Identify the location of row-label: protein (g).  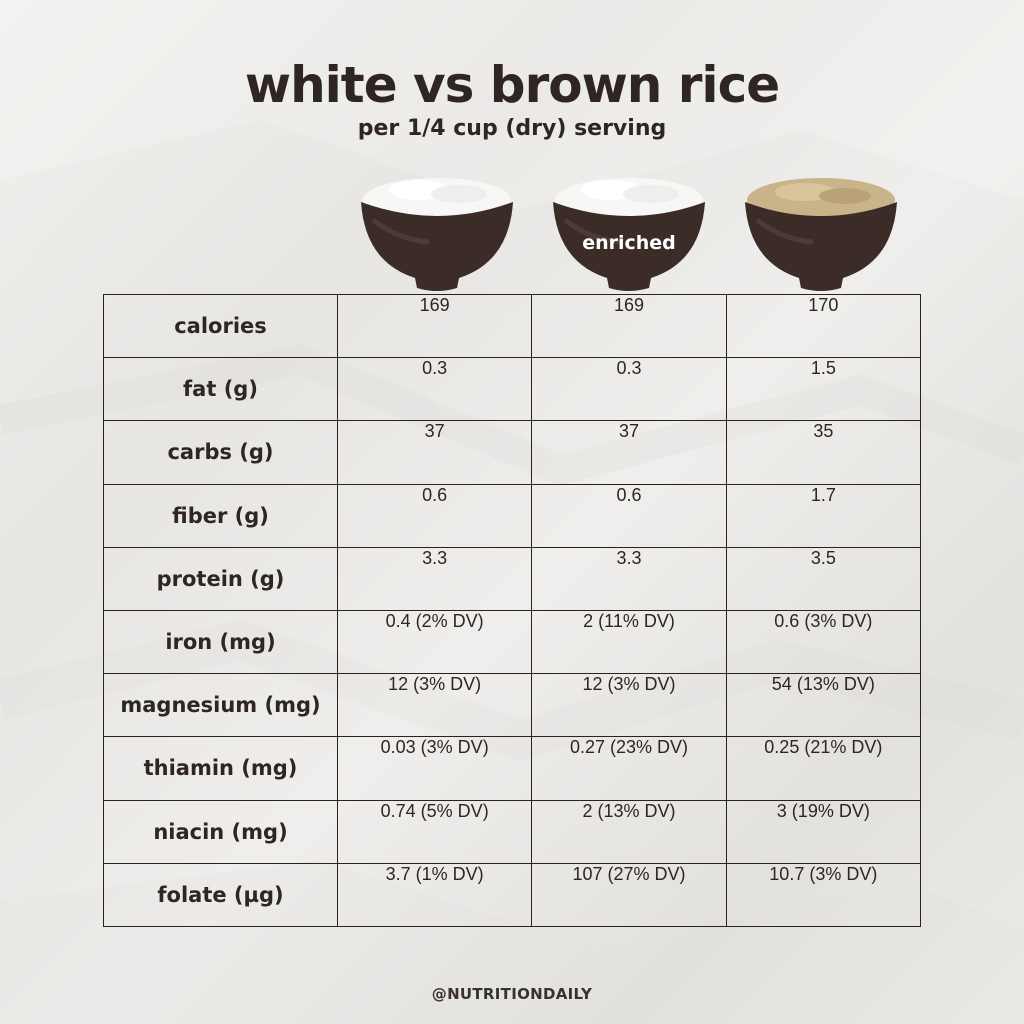
(220, 578).